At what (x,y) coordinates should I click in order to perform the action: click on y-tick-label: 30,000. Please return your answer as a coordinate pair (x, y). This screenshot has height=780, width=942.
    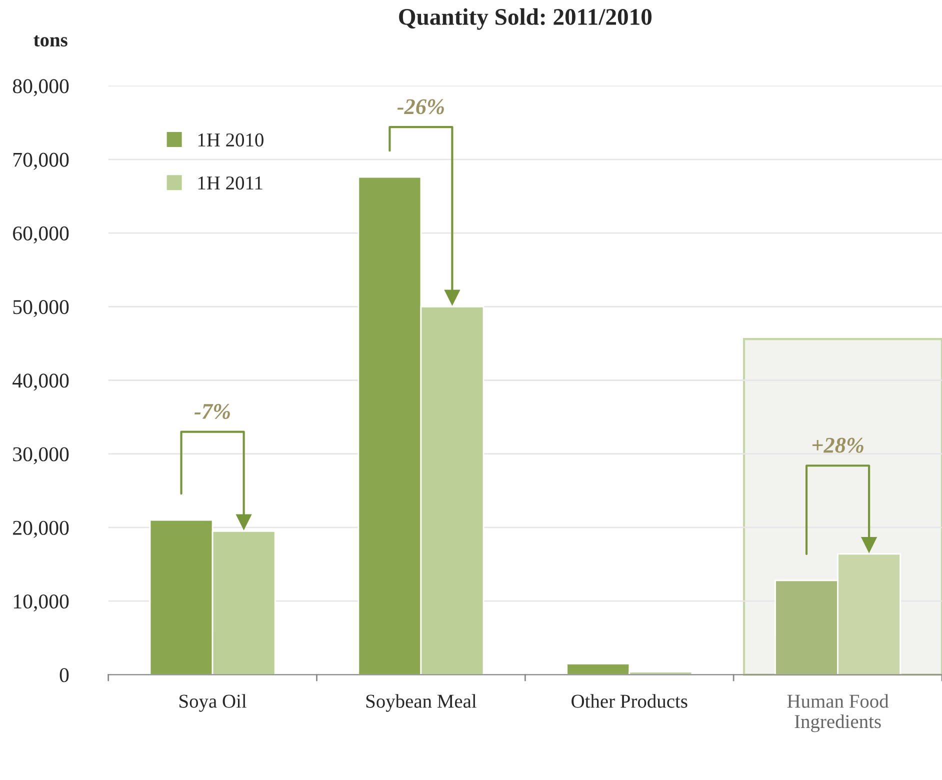
    Looking at the image, I should click on (41, 455).